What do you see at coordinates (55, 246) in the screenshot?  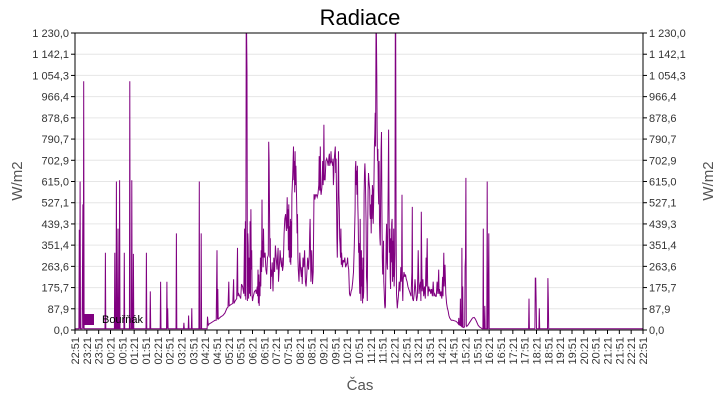 I see `y-tick-label-left: 351,4` at bounding box center [55, 246].